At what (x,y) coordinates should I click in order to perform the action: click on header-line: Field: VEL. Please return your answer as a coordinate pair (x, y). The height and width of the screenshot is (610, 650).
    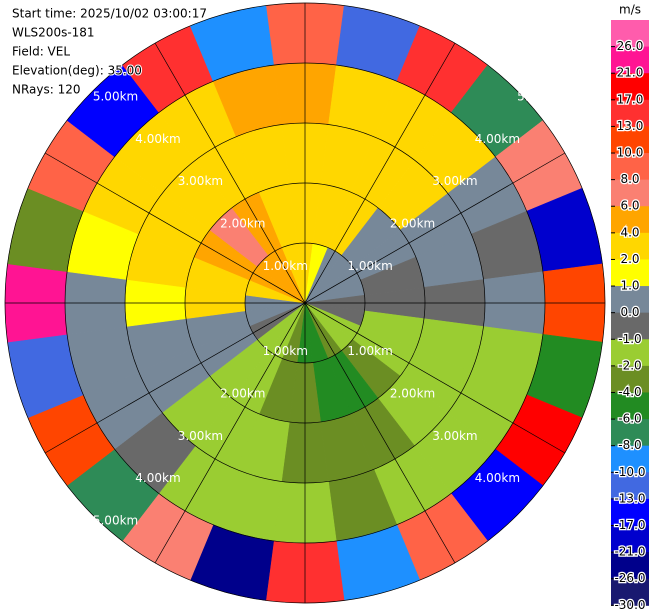
    Looking at the image, I should click on (41, 52).